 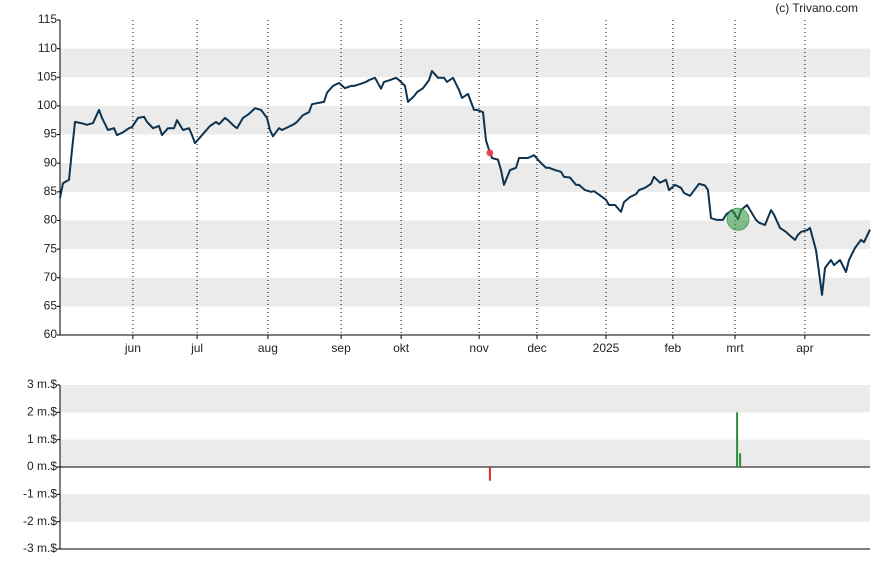 What do you see at coordinates (40, 521) in the screenshot?
I see `y-tick-label: -2 m.$` at bounding box center [40, 521].